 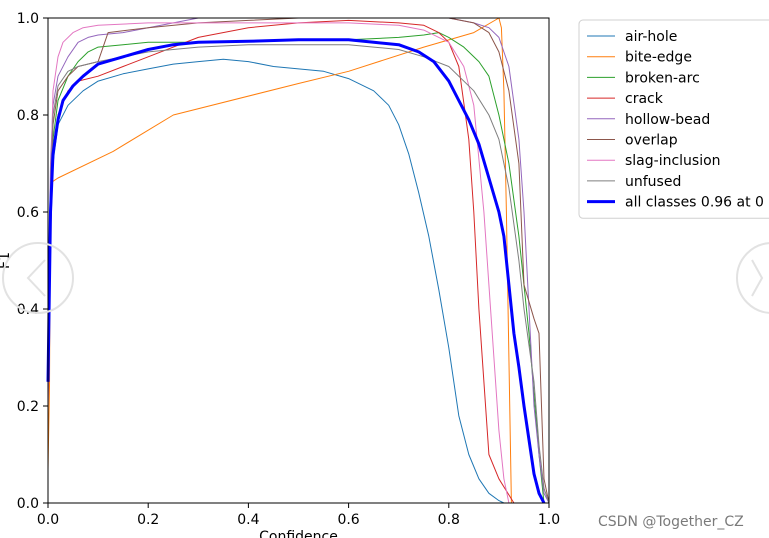 What do you see at coordinates (673, 161) in the screenshot?
I see `legend-label: slag-inclusion` at bounding box center [673, 161].